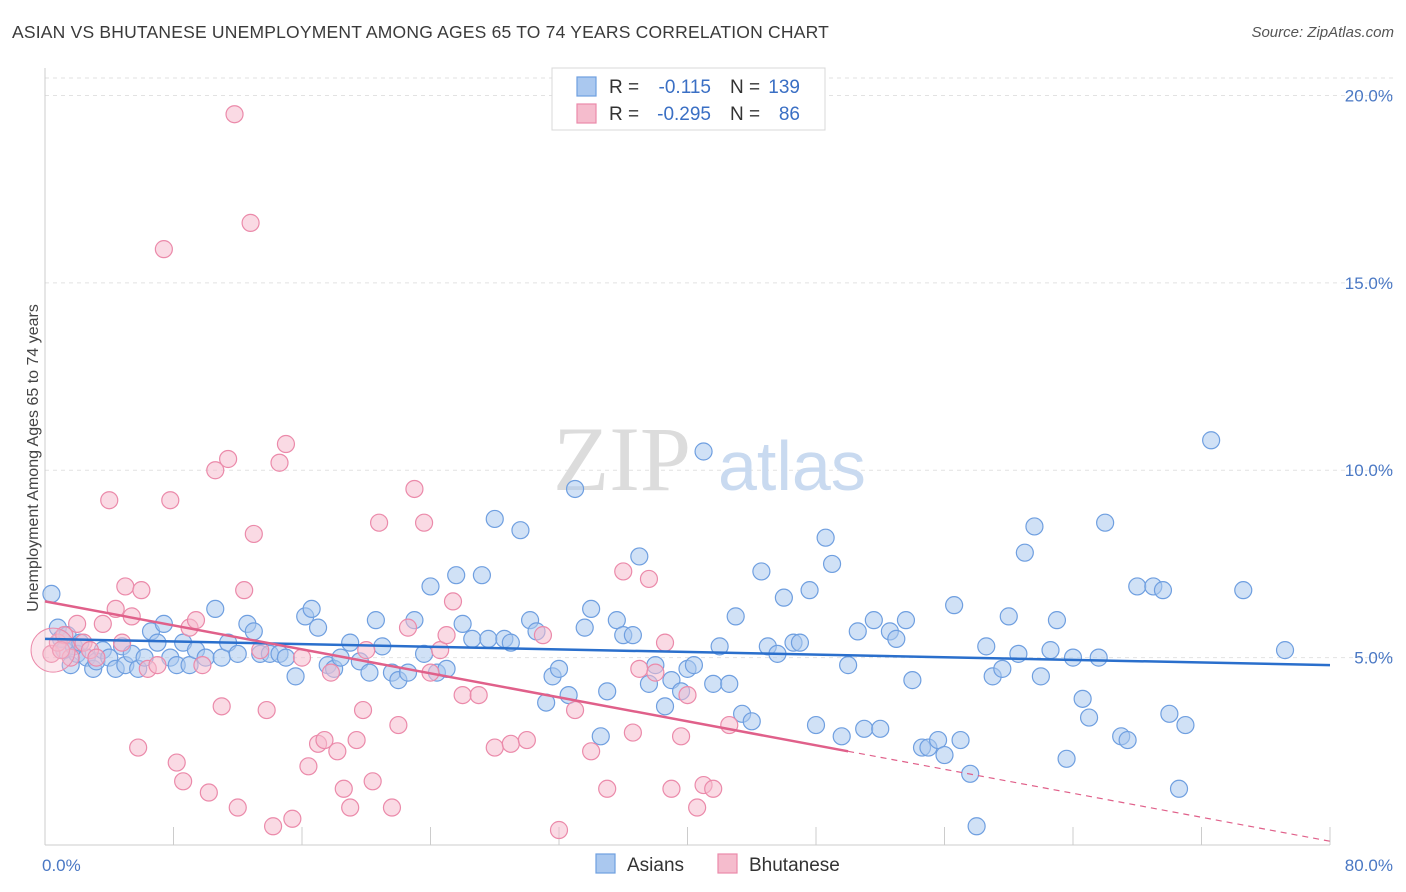 Image resolution: width=1406 pixels, height=892 pixels. I want to click on trend-line-asians, so click(687, 652).